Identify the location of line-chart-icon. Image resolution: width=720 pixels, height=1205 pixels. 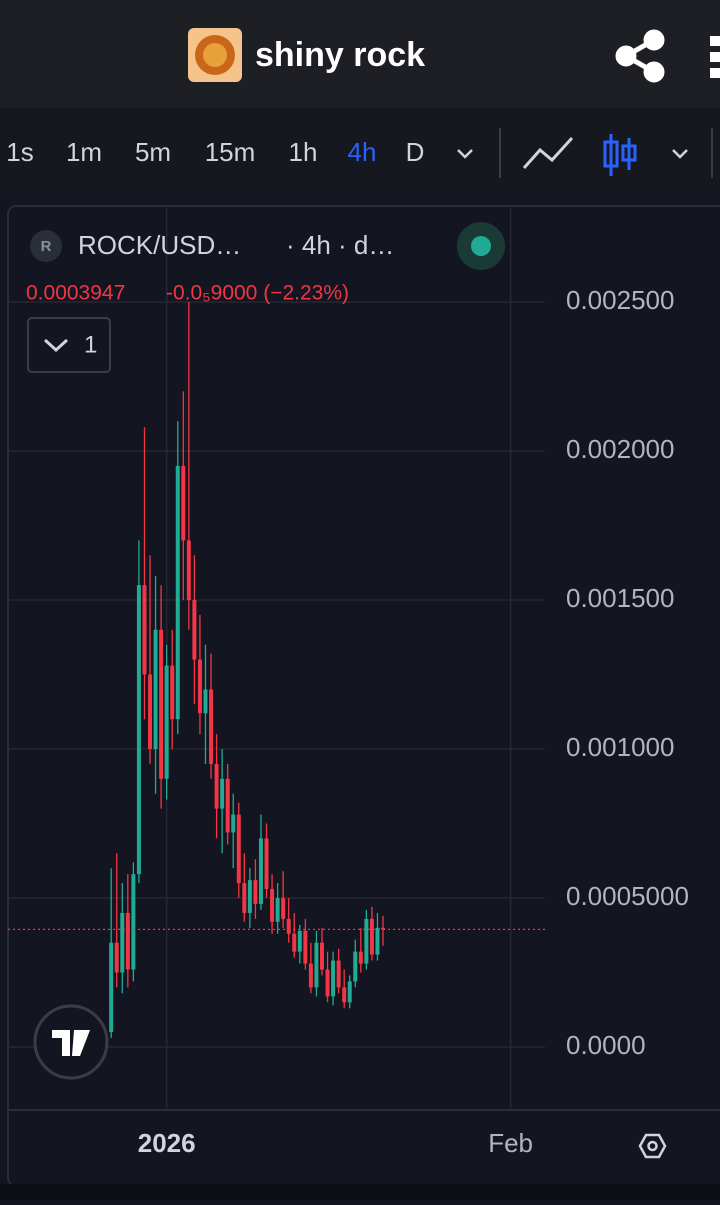
(548, 152).